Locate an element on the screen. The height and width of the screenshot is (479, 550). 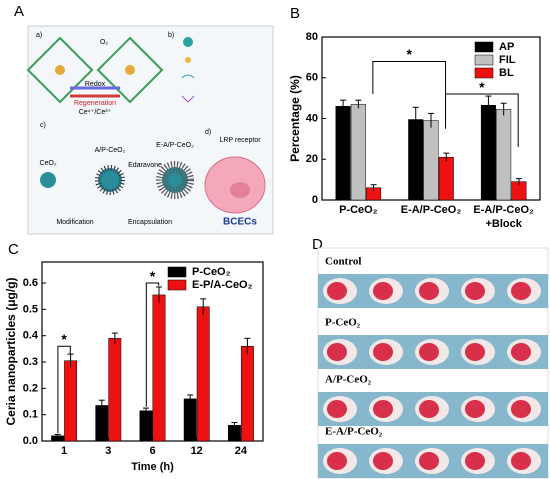
label: Redox is located at coordinates (95, 84).